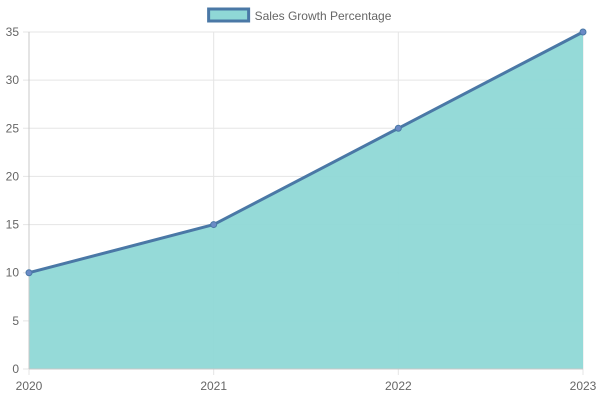 This screenshot has height=400, width=600. I want to click on legend: Sales Growth Percentage, so click(299, 15).